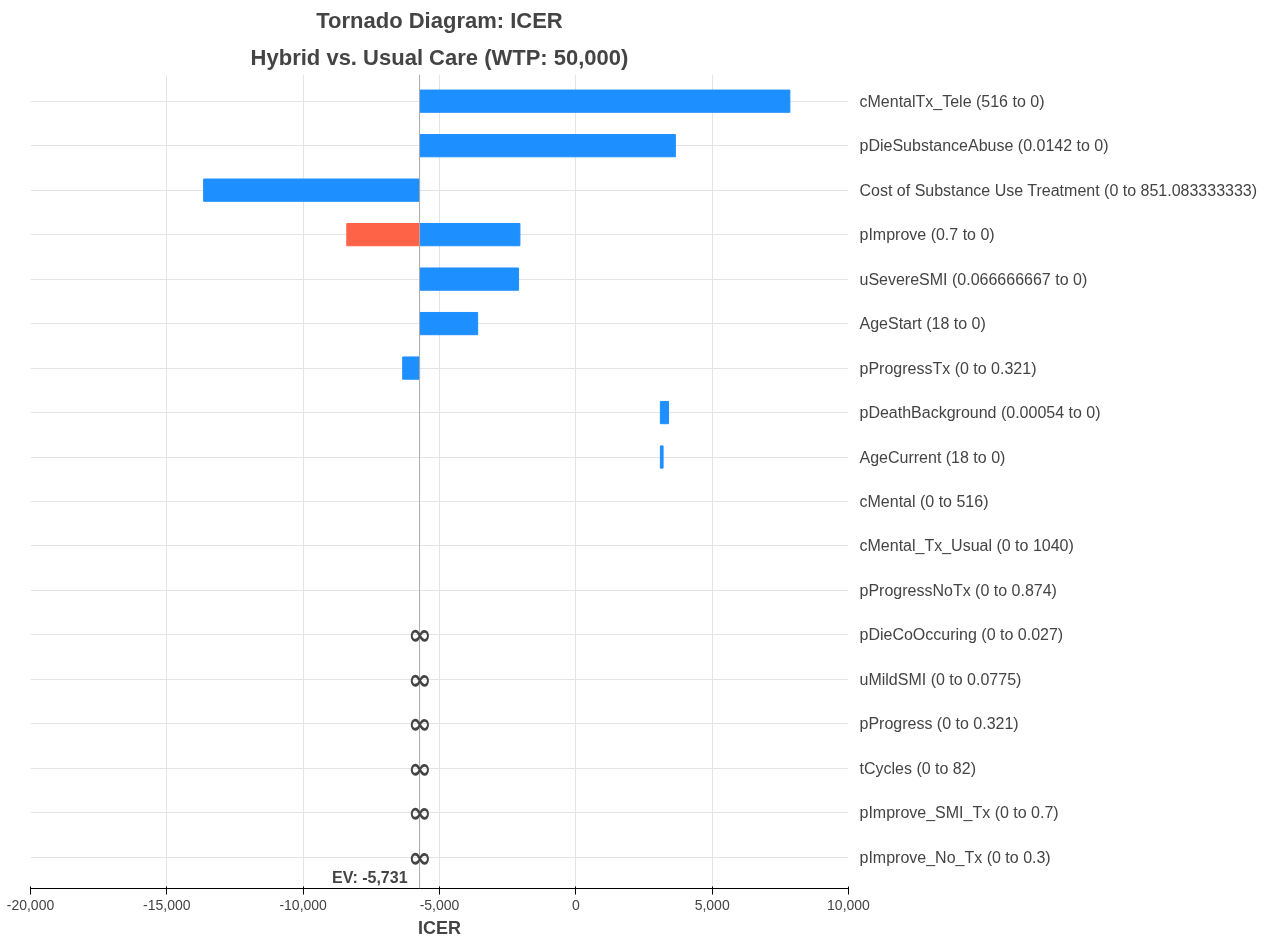 The height and width of the screenshot is (951, 1267). I want to click on x-axis-title: ICER, so click(440, 927).